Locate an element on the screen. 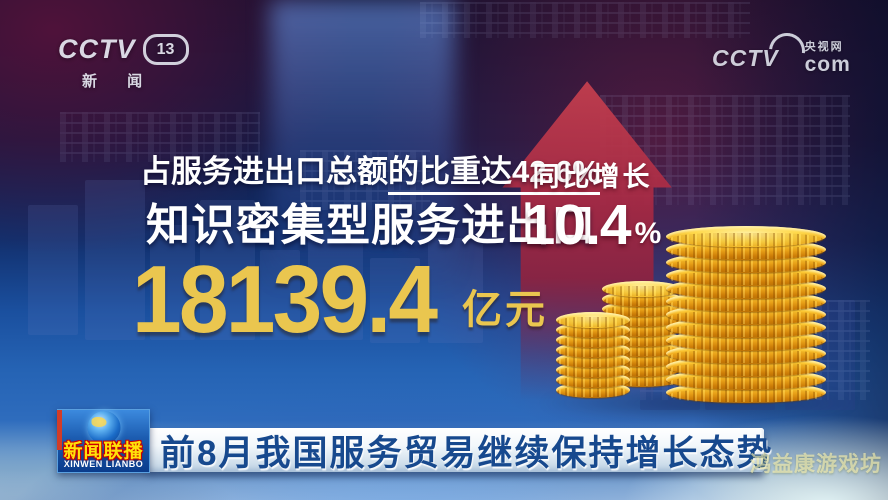  ratio-line: 占服务进出口总额的比重达42.6% is located at coordinates (370, 170).